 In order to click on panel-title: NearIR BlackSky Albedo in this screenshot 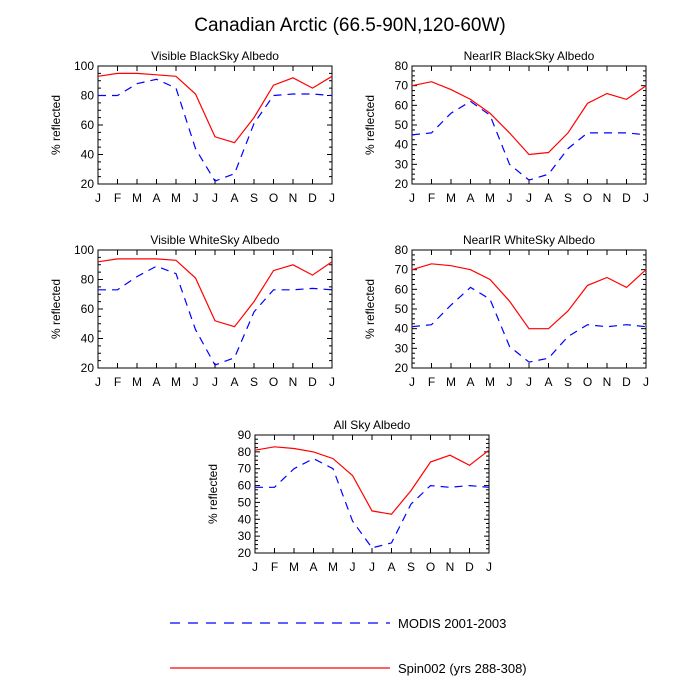, I will do `click(529, 56)`.